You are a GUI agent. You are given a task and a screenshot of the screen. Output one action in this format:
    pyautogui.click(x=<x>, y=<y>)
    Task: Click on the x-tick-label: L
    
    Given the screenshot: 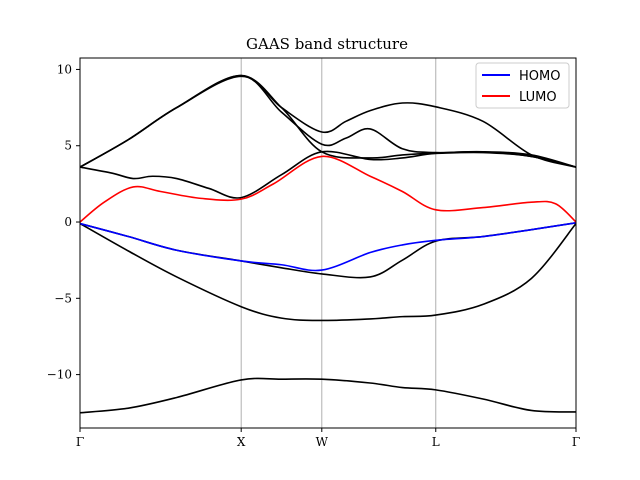 What is the action you would take?
    pyautogui.click(x=436, y=442)
    